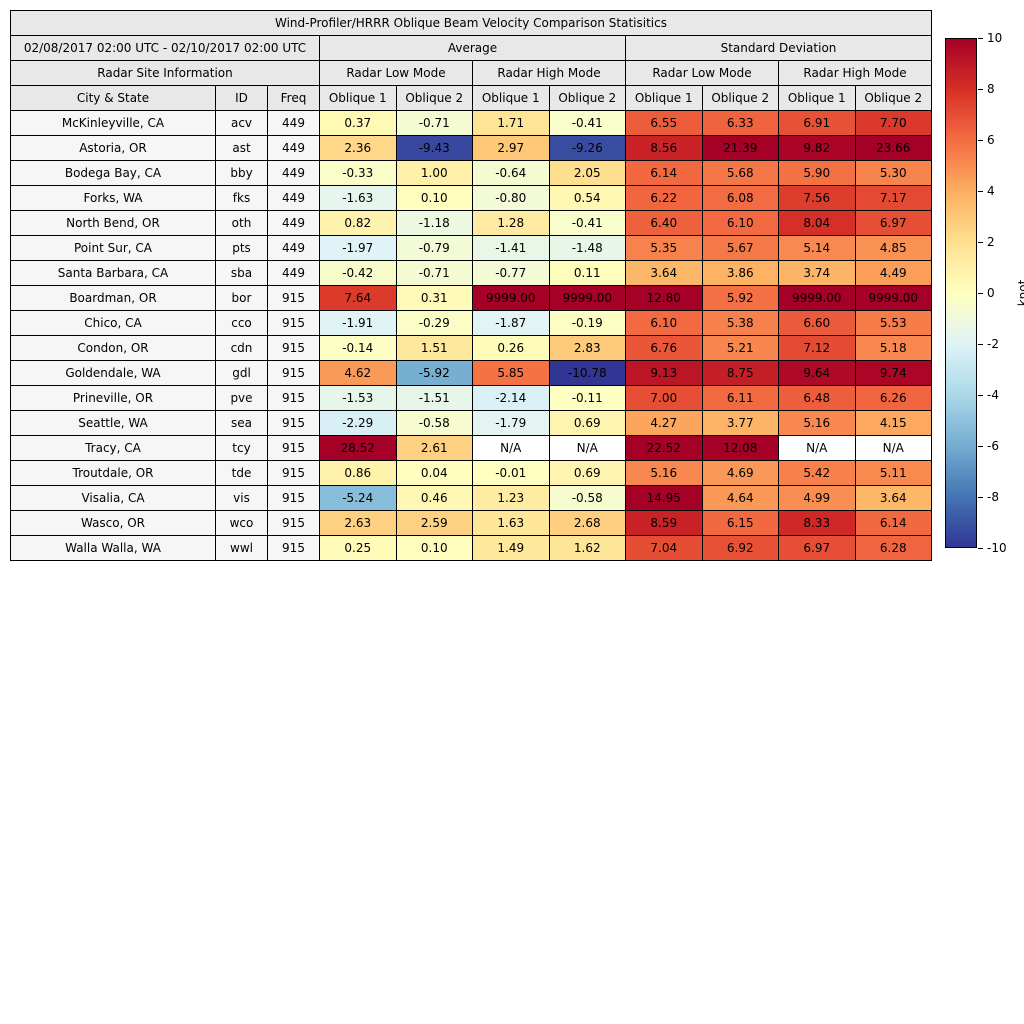 The image size is (1024, 1024). I want to click on value-cell: 0.46, so click(434, 498).